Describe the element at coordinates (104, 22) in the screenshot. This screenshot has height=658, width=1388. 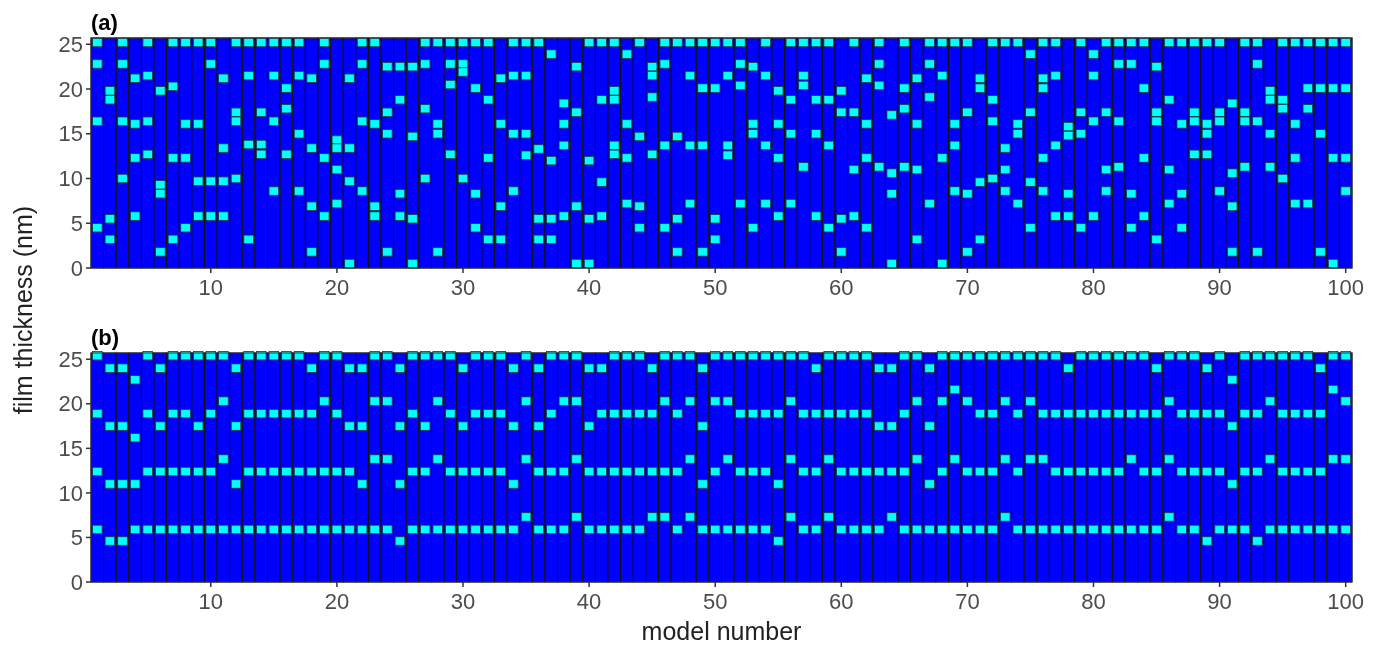
I see `chart-title: (a)` at that location.